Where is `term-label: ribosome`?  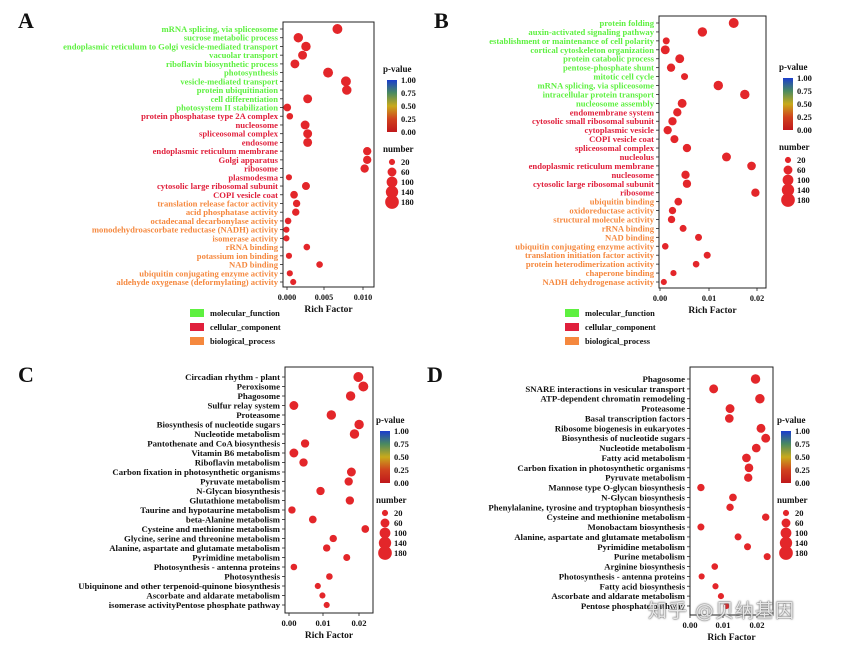 term-label: ribosome is located at coordinates (261, 169).